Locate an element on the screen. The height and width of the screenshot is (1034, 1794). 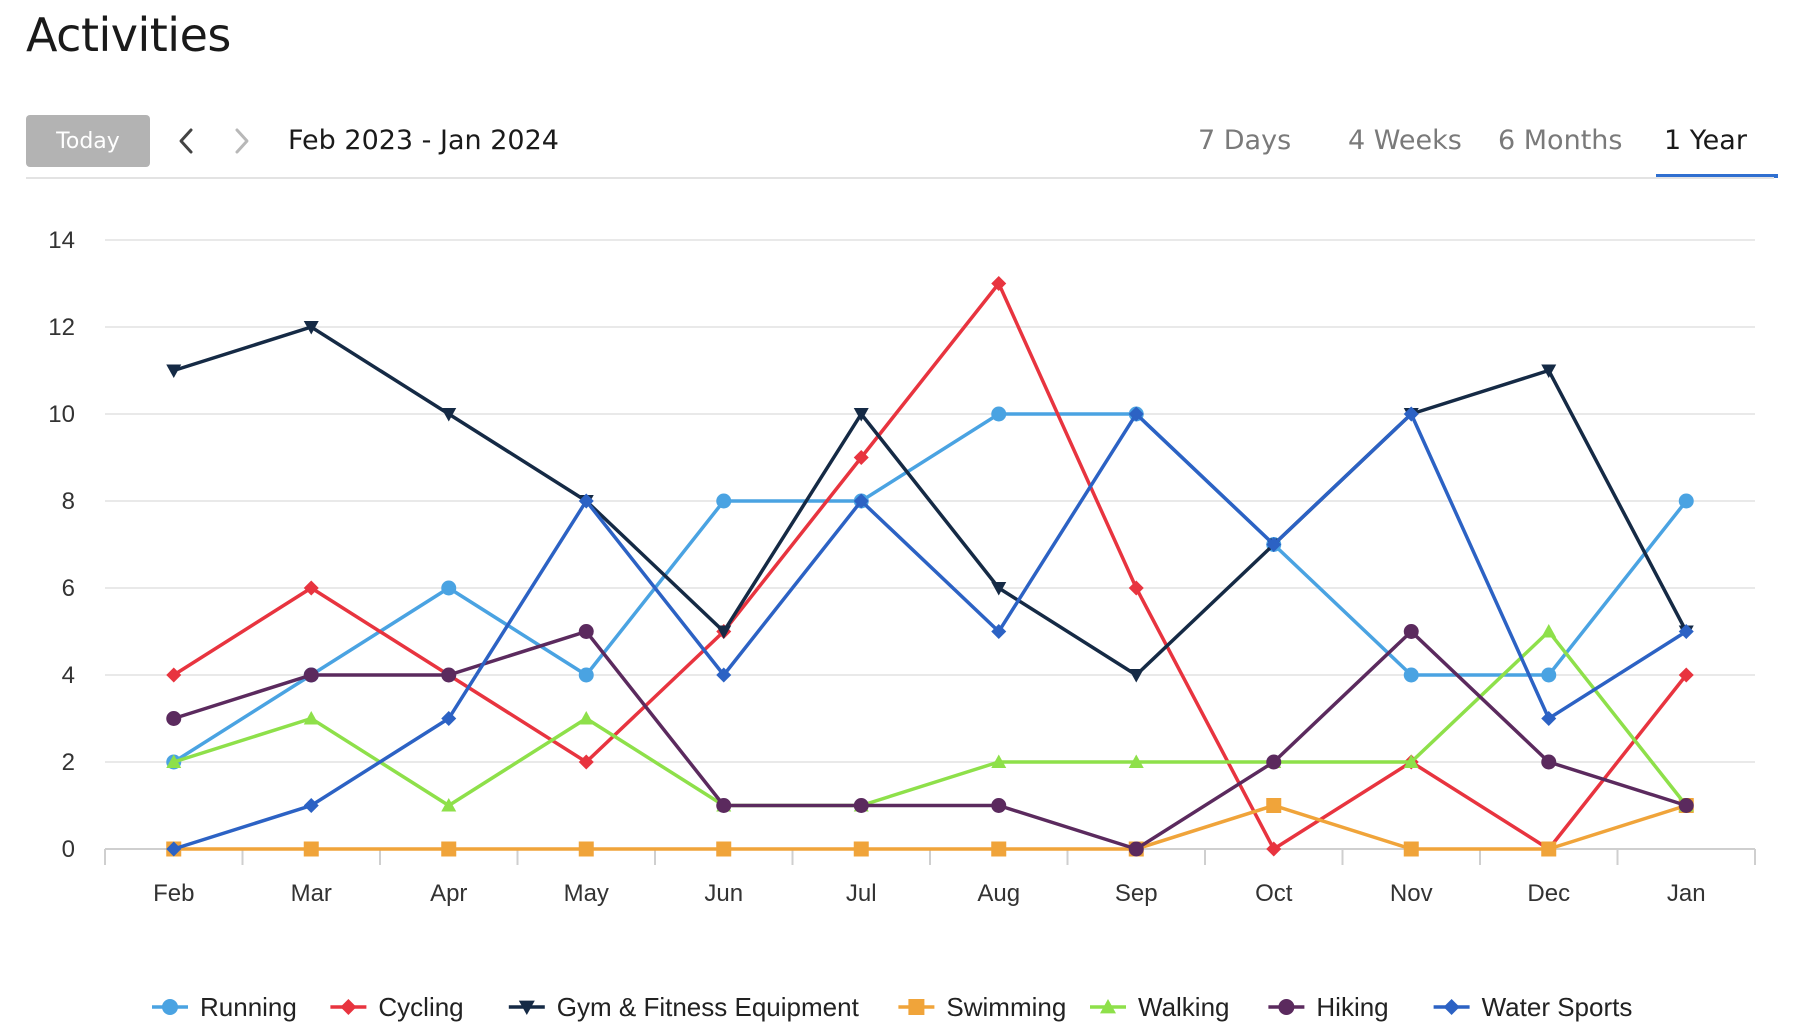
legend-item-running: Running is located at coordinates (224, 1007).